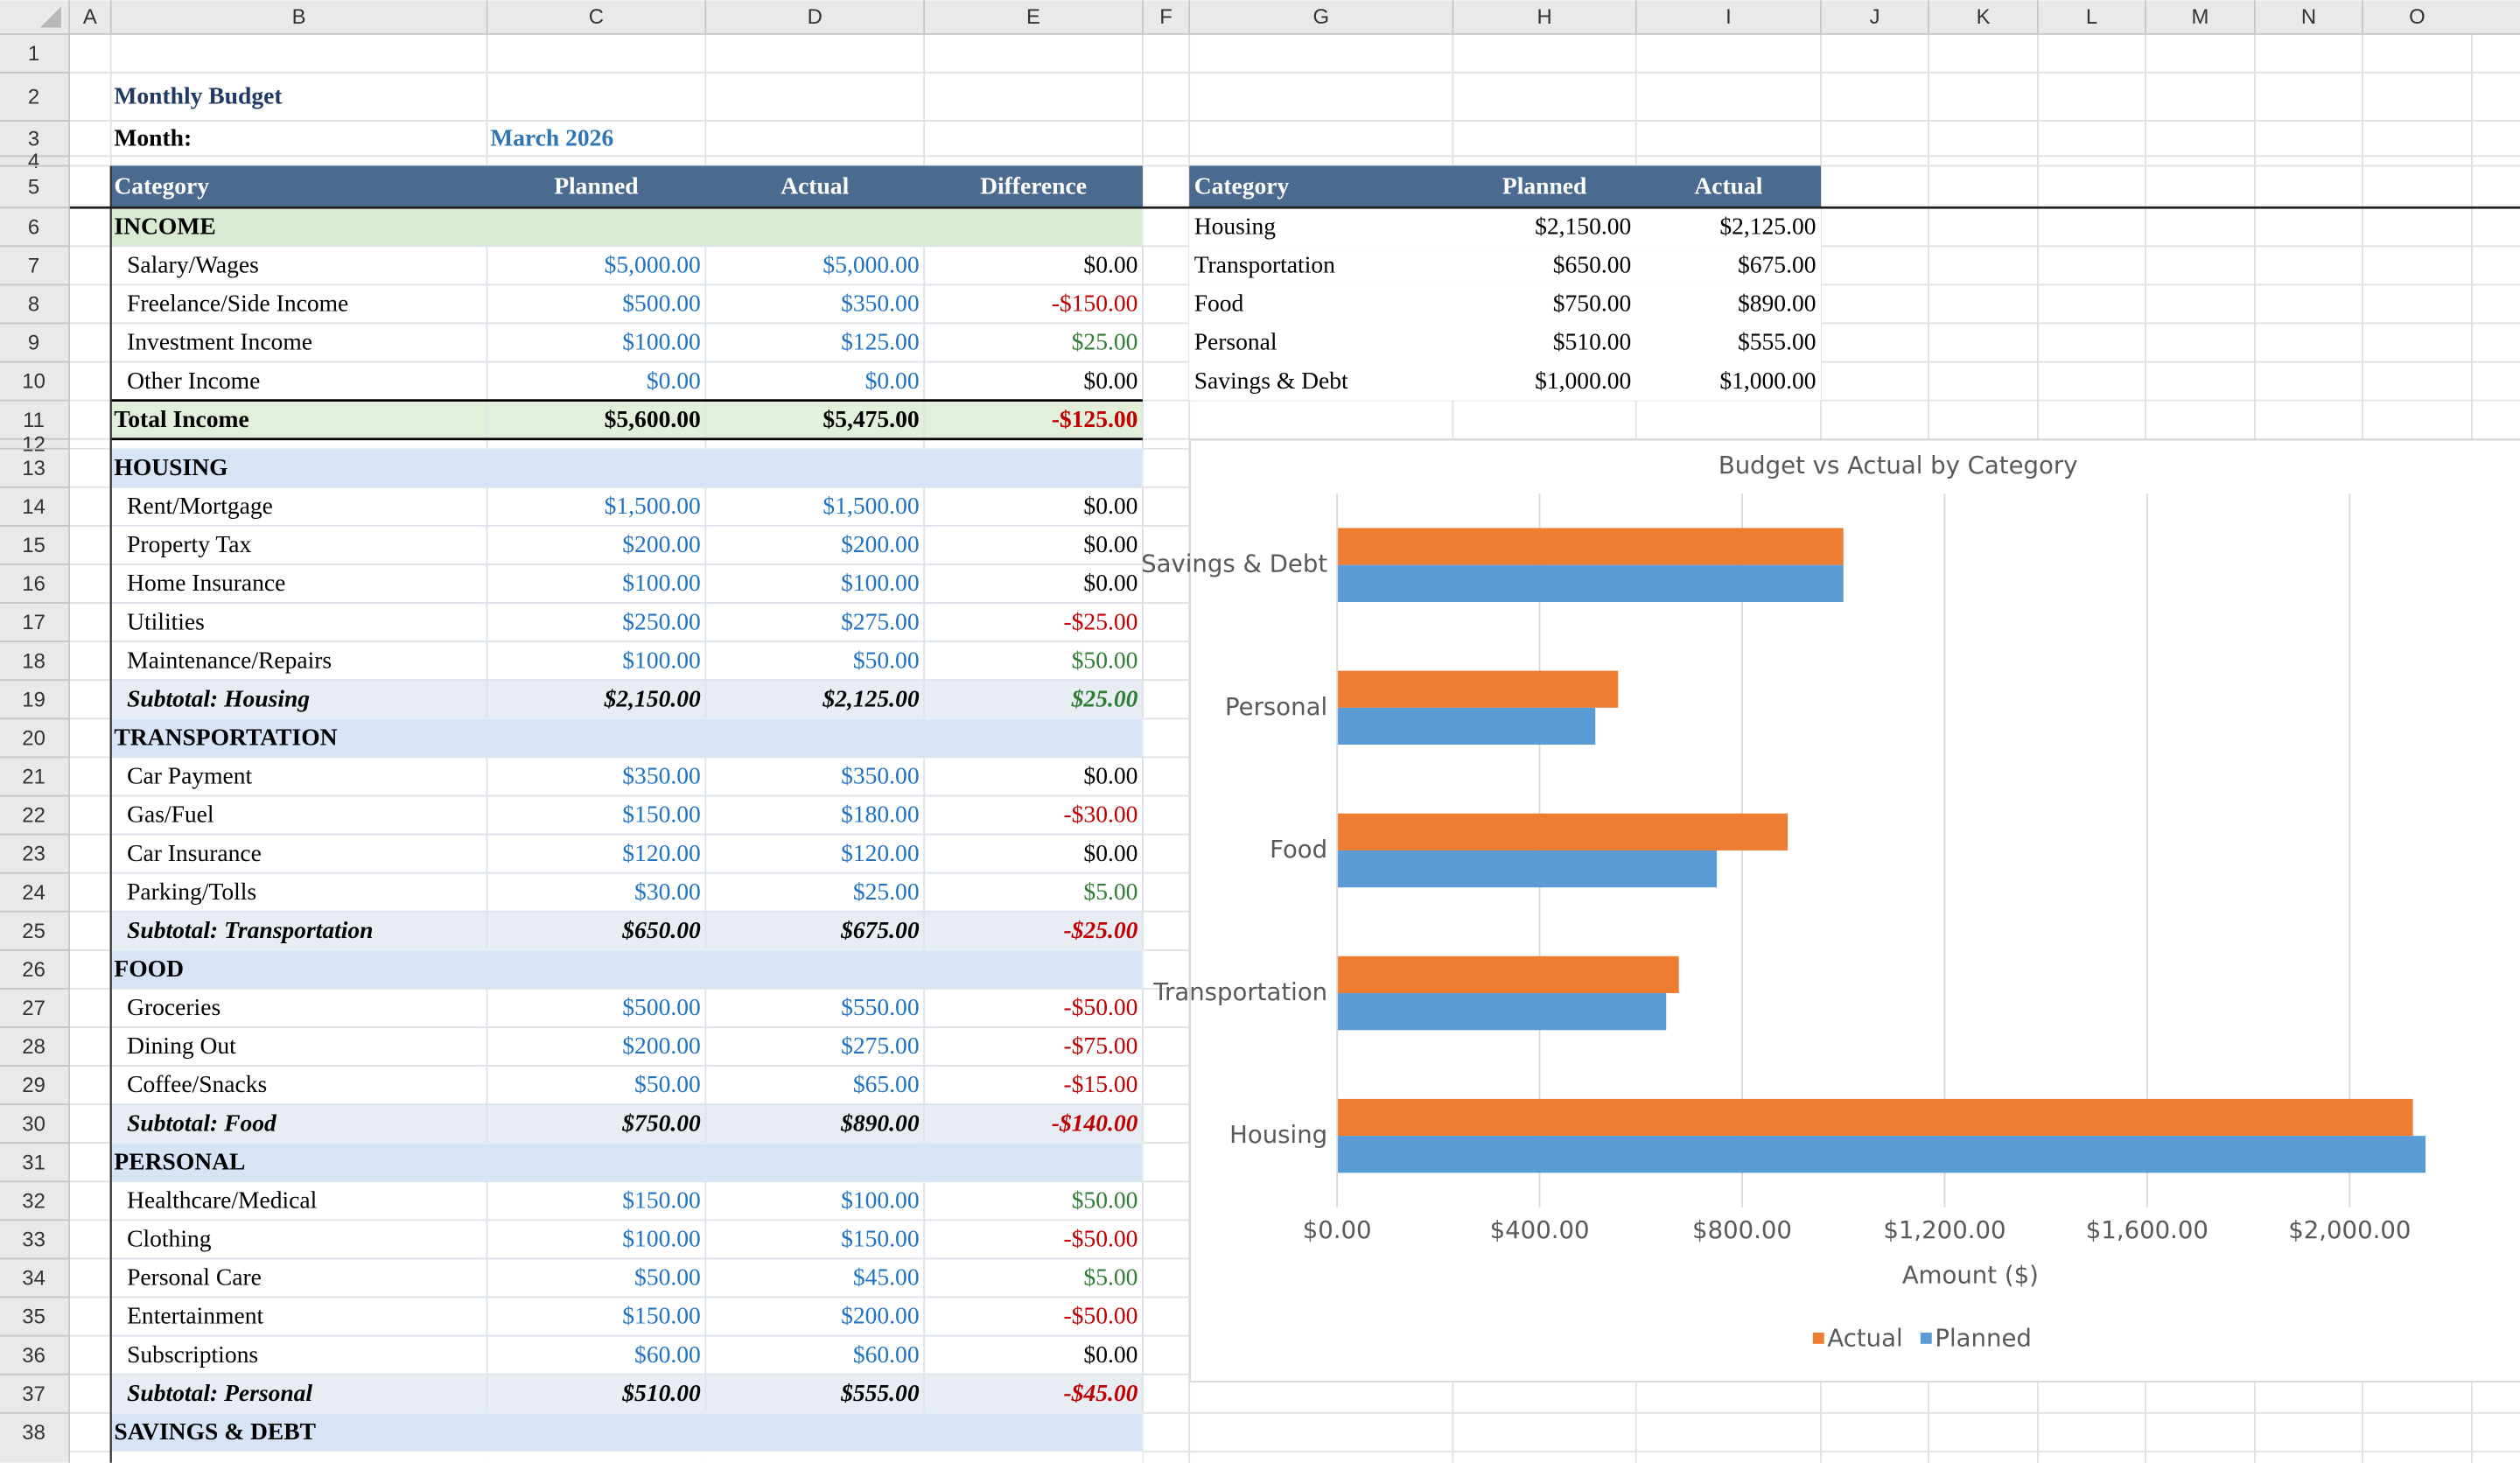  What do you see at coordinates (1271, 380) in the screenshot?
I see `summary-category: Savings & Debt` at bounding box center [1271, 380].